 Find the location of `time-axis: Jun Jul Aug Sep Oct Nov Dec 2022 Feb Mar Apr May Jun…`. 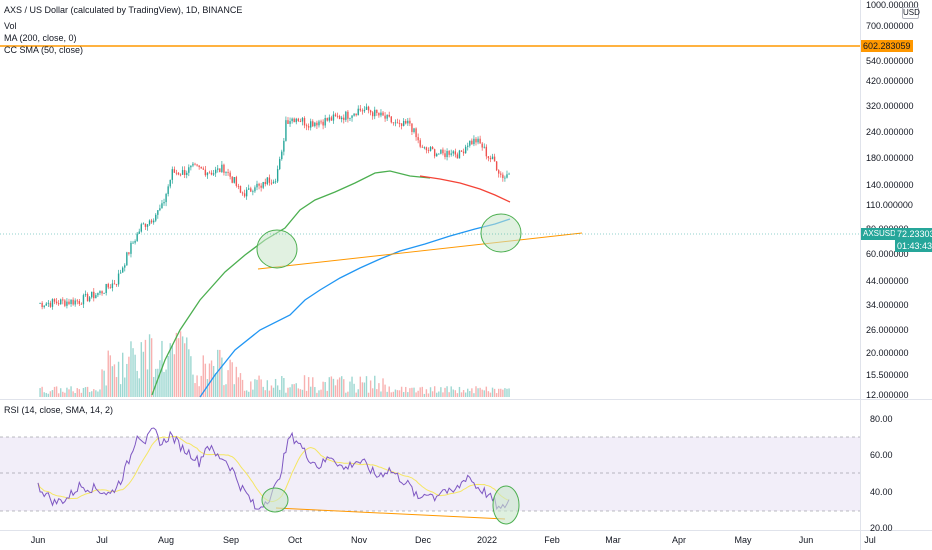

time-axis: Jun Jul Aug Sep Oct Nov Dec 2022 Feb Mar Apr May Jun… is located at coordinates (453, 540).